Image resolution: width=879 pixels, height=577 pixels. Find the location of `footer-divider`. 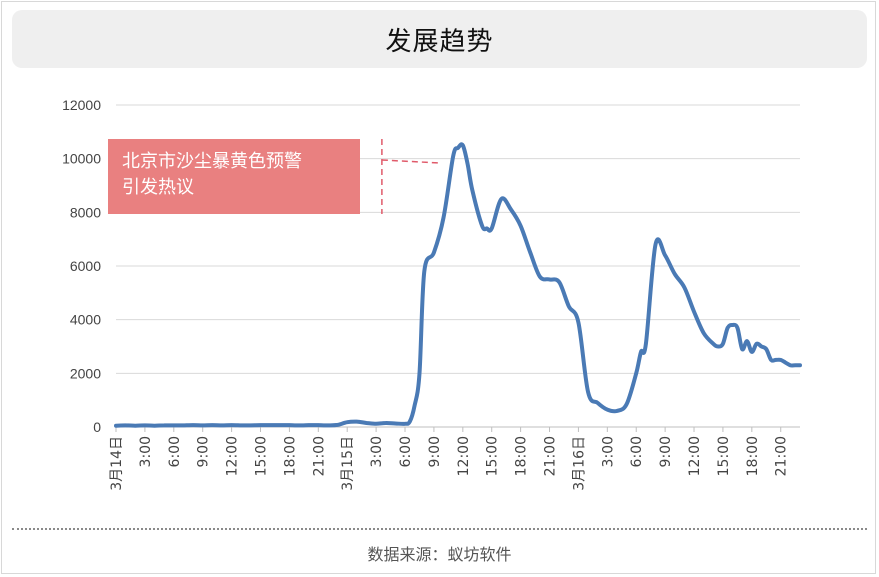

footer-divider is located at coordinates (439, 529).